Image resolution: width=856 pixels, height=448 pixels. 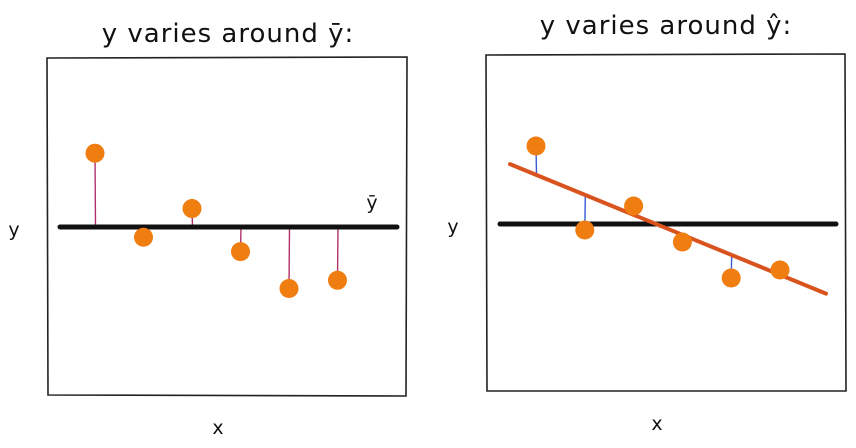 I want to click on mean-label: ȳ, so click(x=371, y=203).